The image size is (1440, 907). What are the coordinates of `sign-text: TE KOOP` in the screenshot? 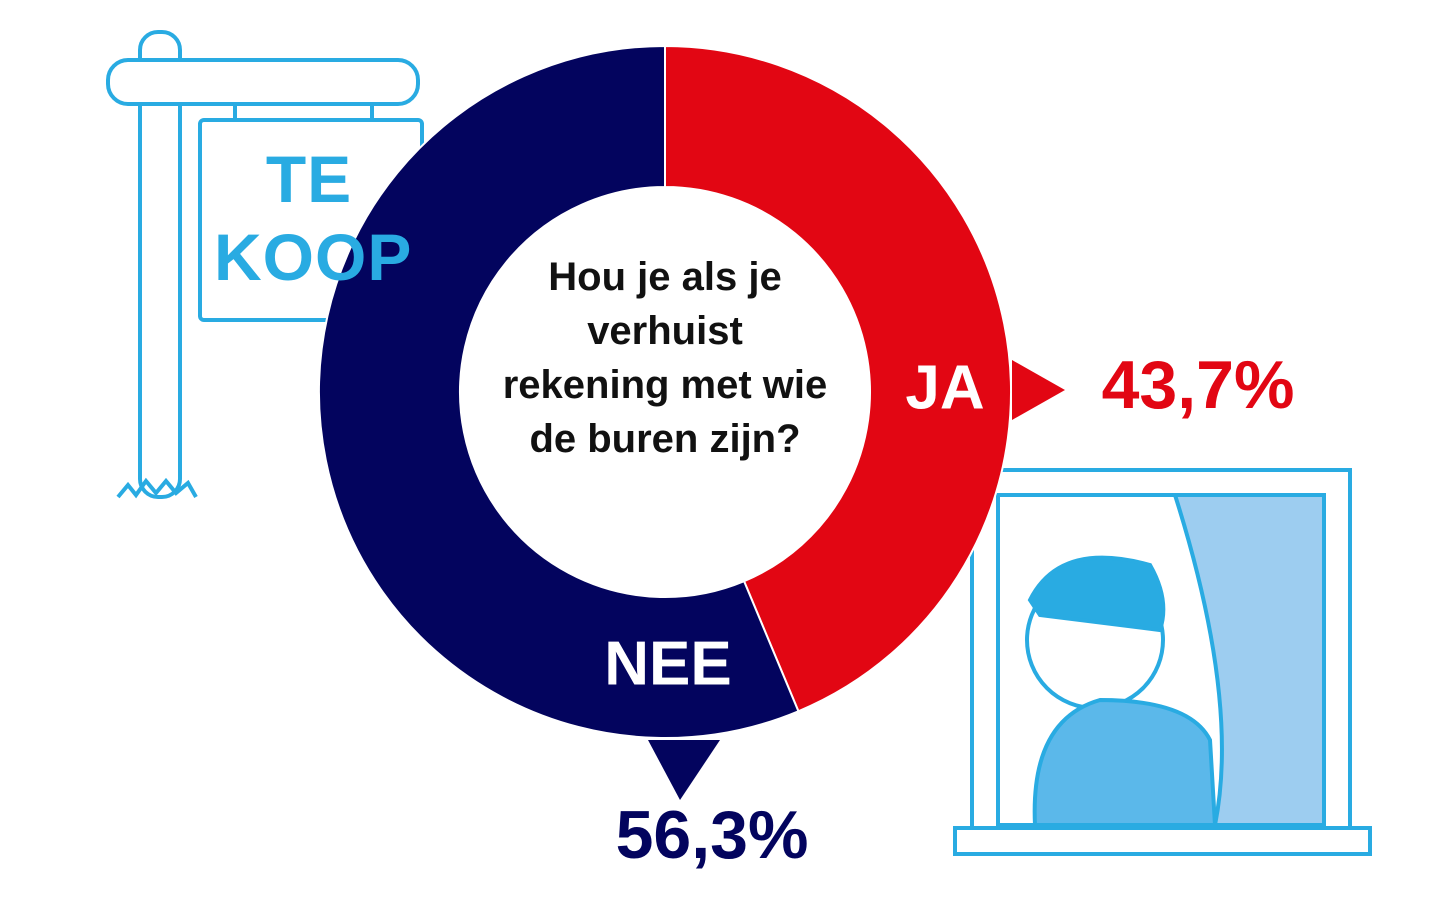 It's located at (313, 218).